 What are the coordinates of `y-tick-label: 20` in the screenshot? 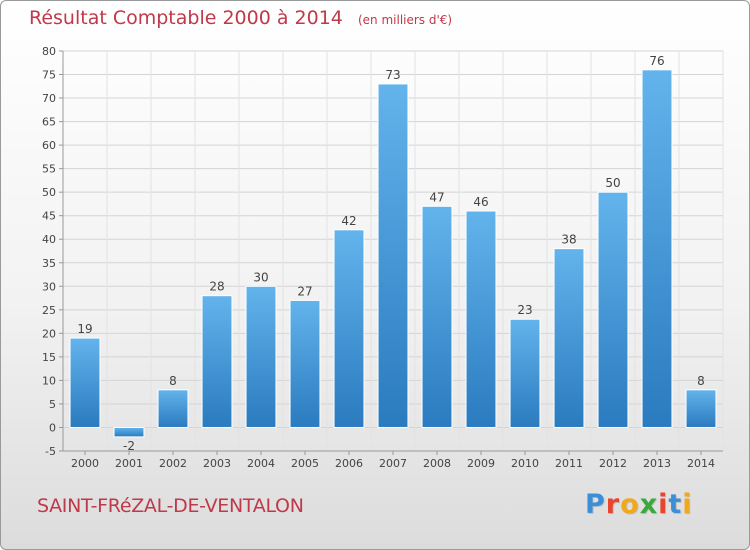 It's located at (49, 333).